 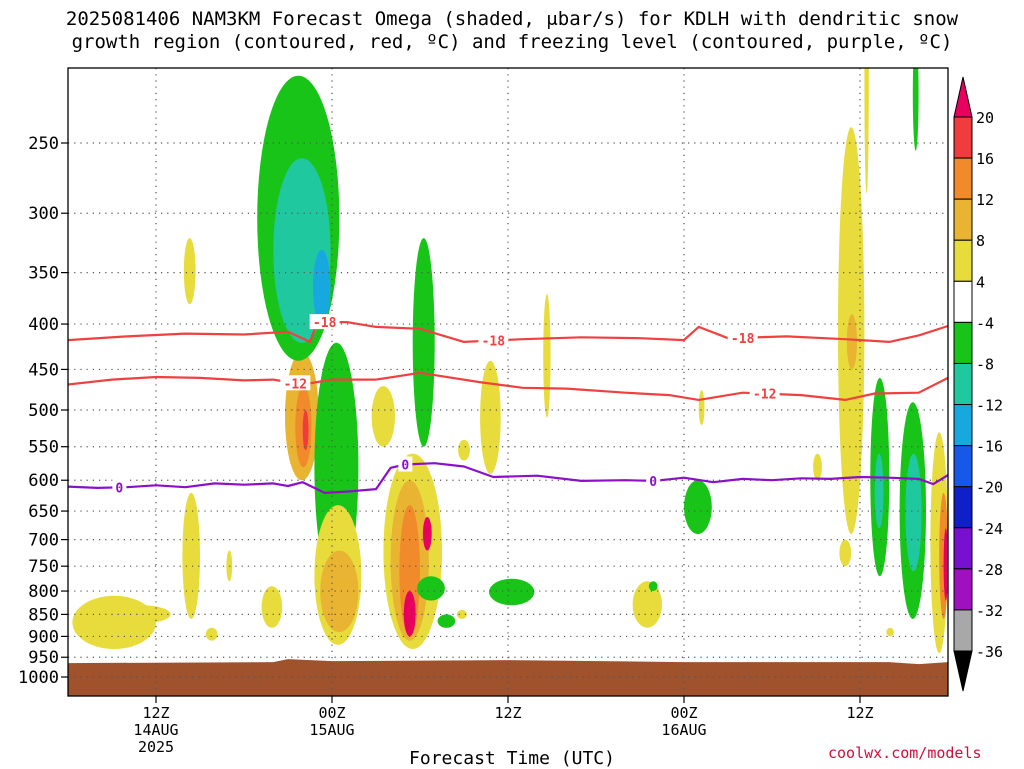 What do you see at coordinates (764, 395) in the screenshot?
I see `dgz-contour-1-label-1: -12` at bounding box center [764, 395].